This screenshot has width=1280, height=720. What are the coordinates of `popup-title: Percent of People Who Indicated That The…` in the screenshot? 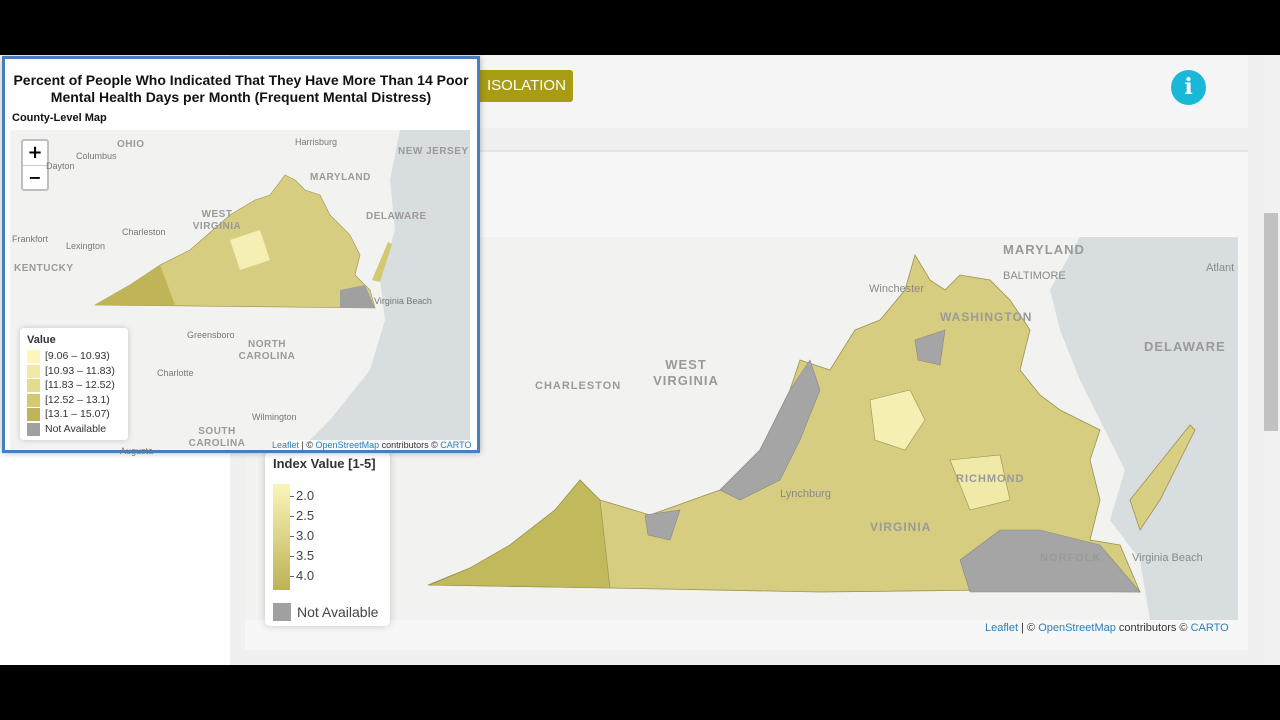 It's located at (241, 88).